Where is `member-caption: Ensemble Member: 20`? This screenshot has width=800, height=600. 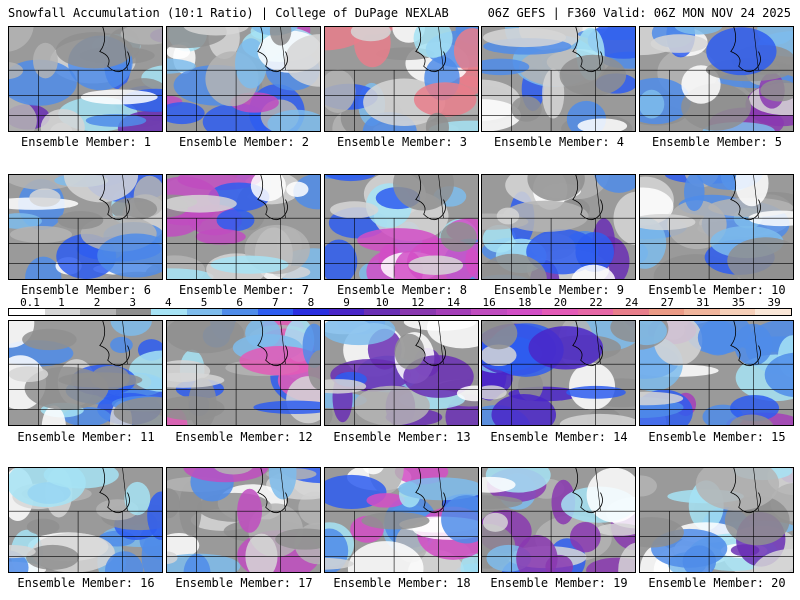 member-caption: Ensemble Member: 20 is located at coordinates (717, 583).